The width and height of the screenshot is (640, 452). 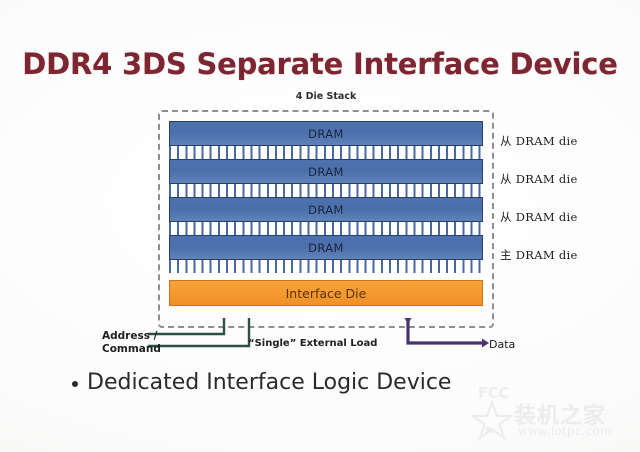 I want to click on address-command-label: Address / Command, so click(x=131, y=342).